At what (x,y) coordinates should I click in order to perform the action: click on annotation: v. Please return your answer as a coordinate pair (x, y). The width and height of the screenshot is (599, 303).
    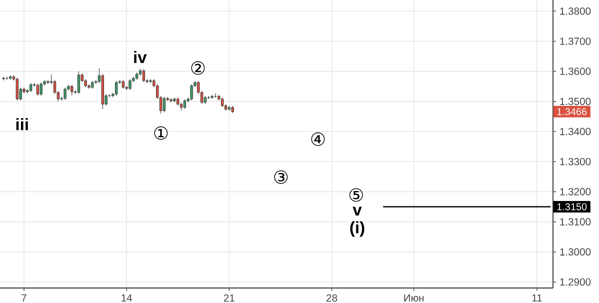
    Looking at the image, I should click on (357, 211).